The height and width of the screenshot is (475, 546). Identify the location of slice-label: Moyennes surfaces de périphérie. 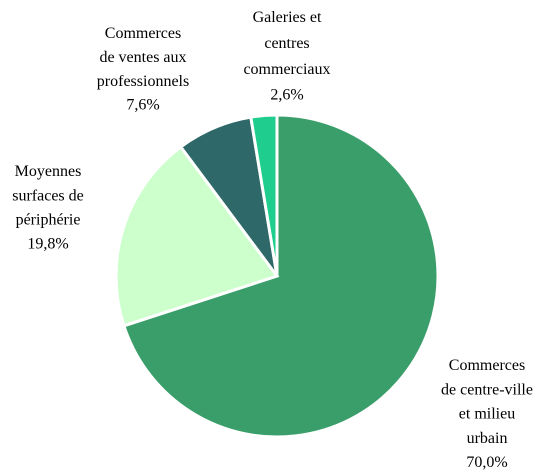
(48, 196).